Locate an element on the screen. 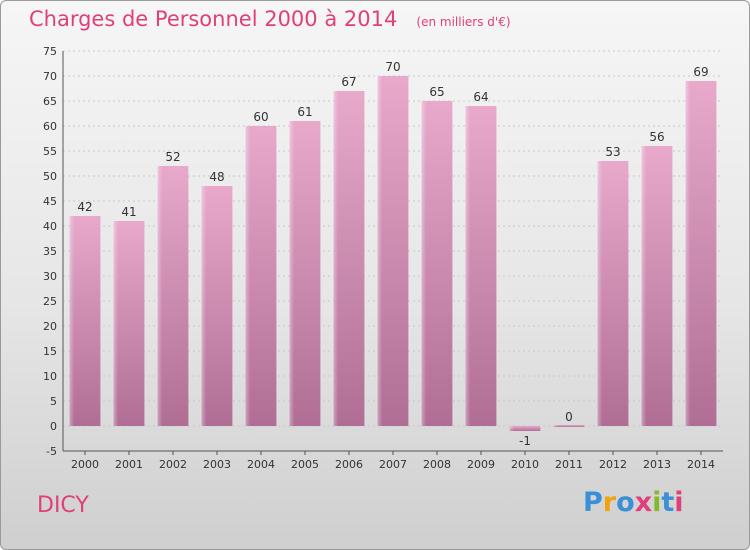 The width and height of the screenshot is (750, 550). bar-2010 is located at coordinates (525, 428).